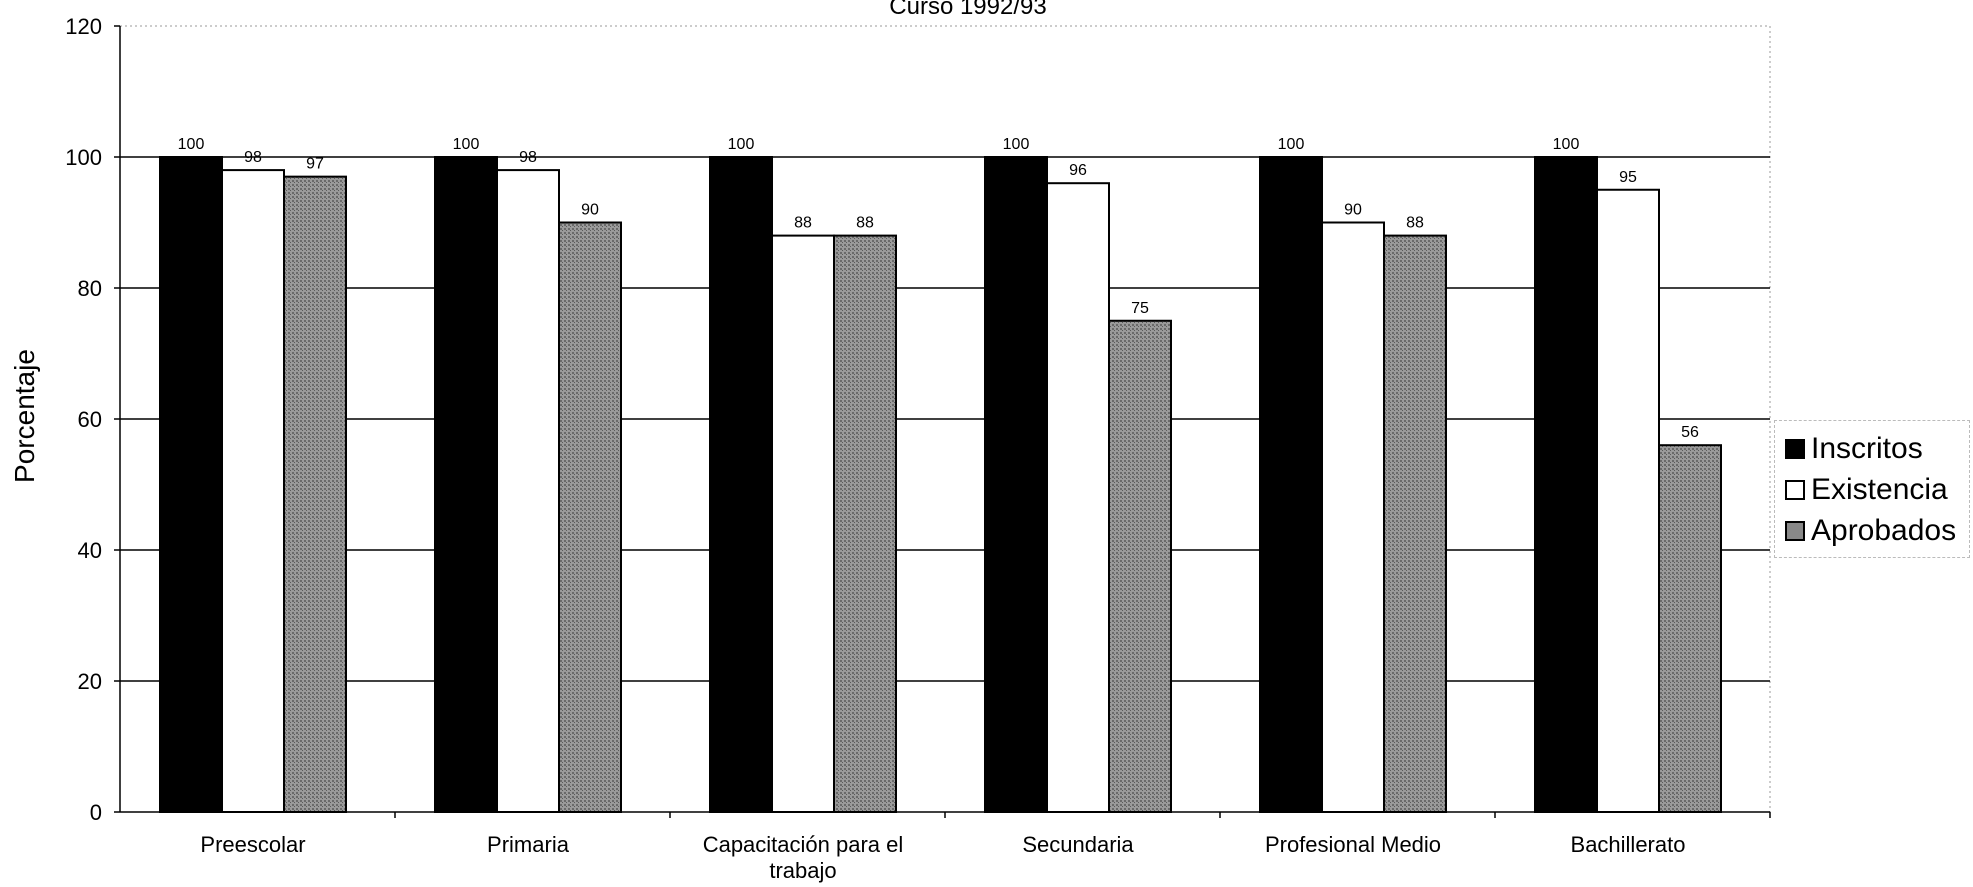 This screenshot has height=887, width=1973. What do you see at coordinates (865, 223) in the screenshot?
I see `data-label-aprobados-2: 88` at bounding box center [865, 223].